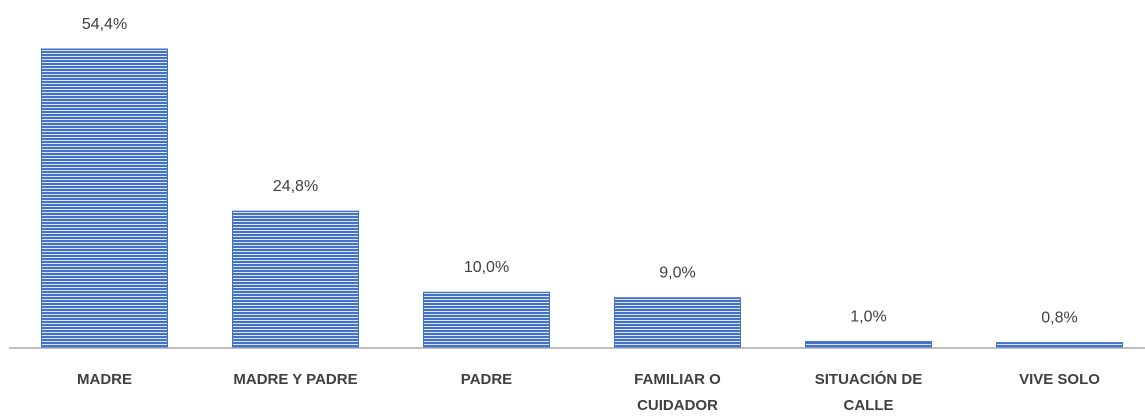  What do you see at coordinates (868, 317) in the screenshot?
I see `data-label: 1,0%` at bounding box center [868, 317].